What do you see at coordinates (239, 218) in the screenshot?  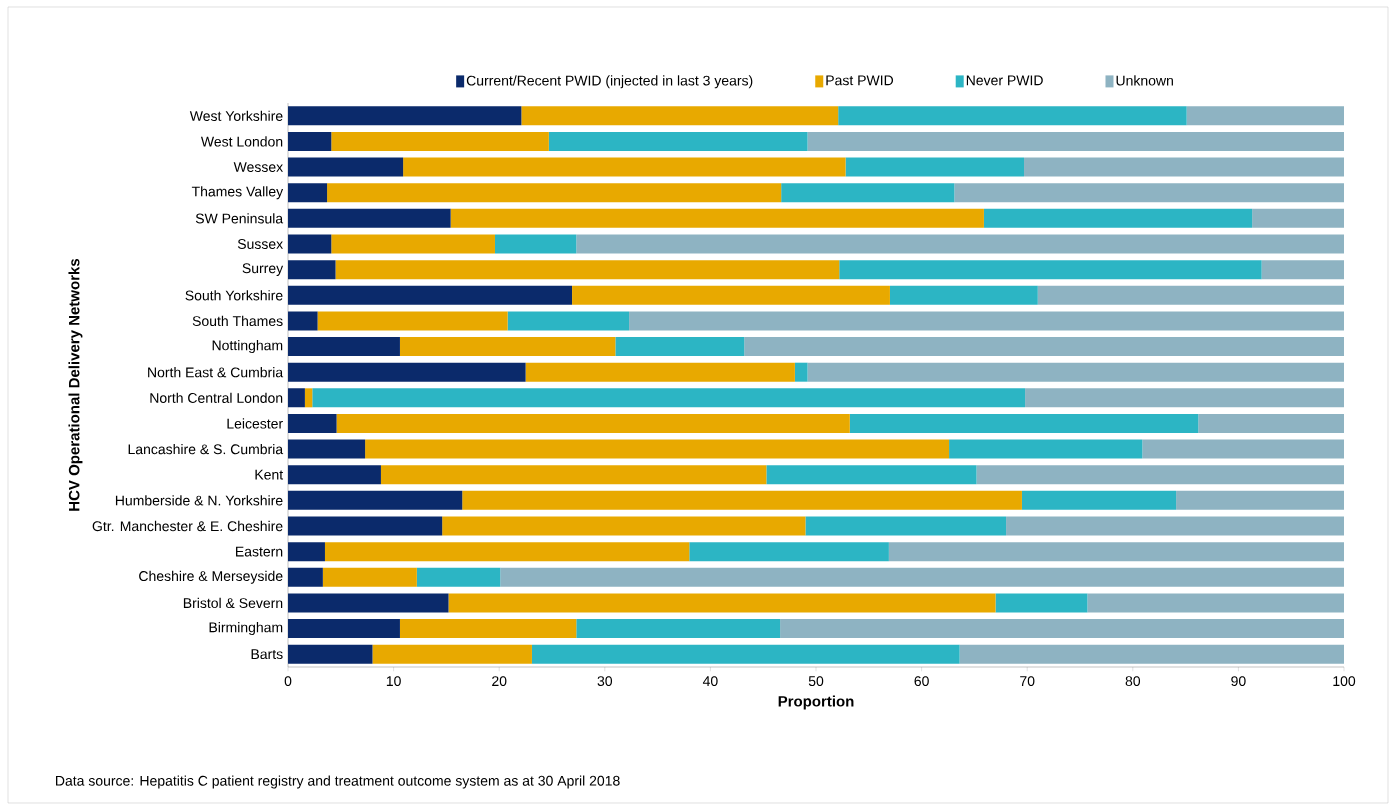 I see `y-tick-label: SW Peninsula` at bounding box center [239, 218].